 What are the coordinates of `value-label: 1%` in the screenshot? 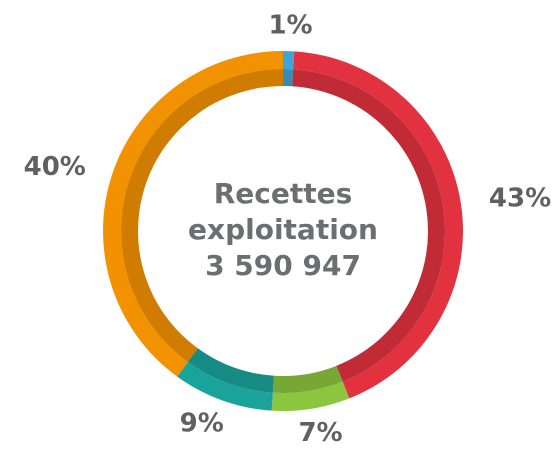 It's located at (290, 26).